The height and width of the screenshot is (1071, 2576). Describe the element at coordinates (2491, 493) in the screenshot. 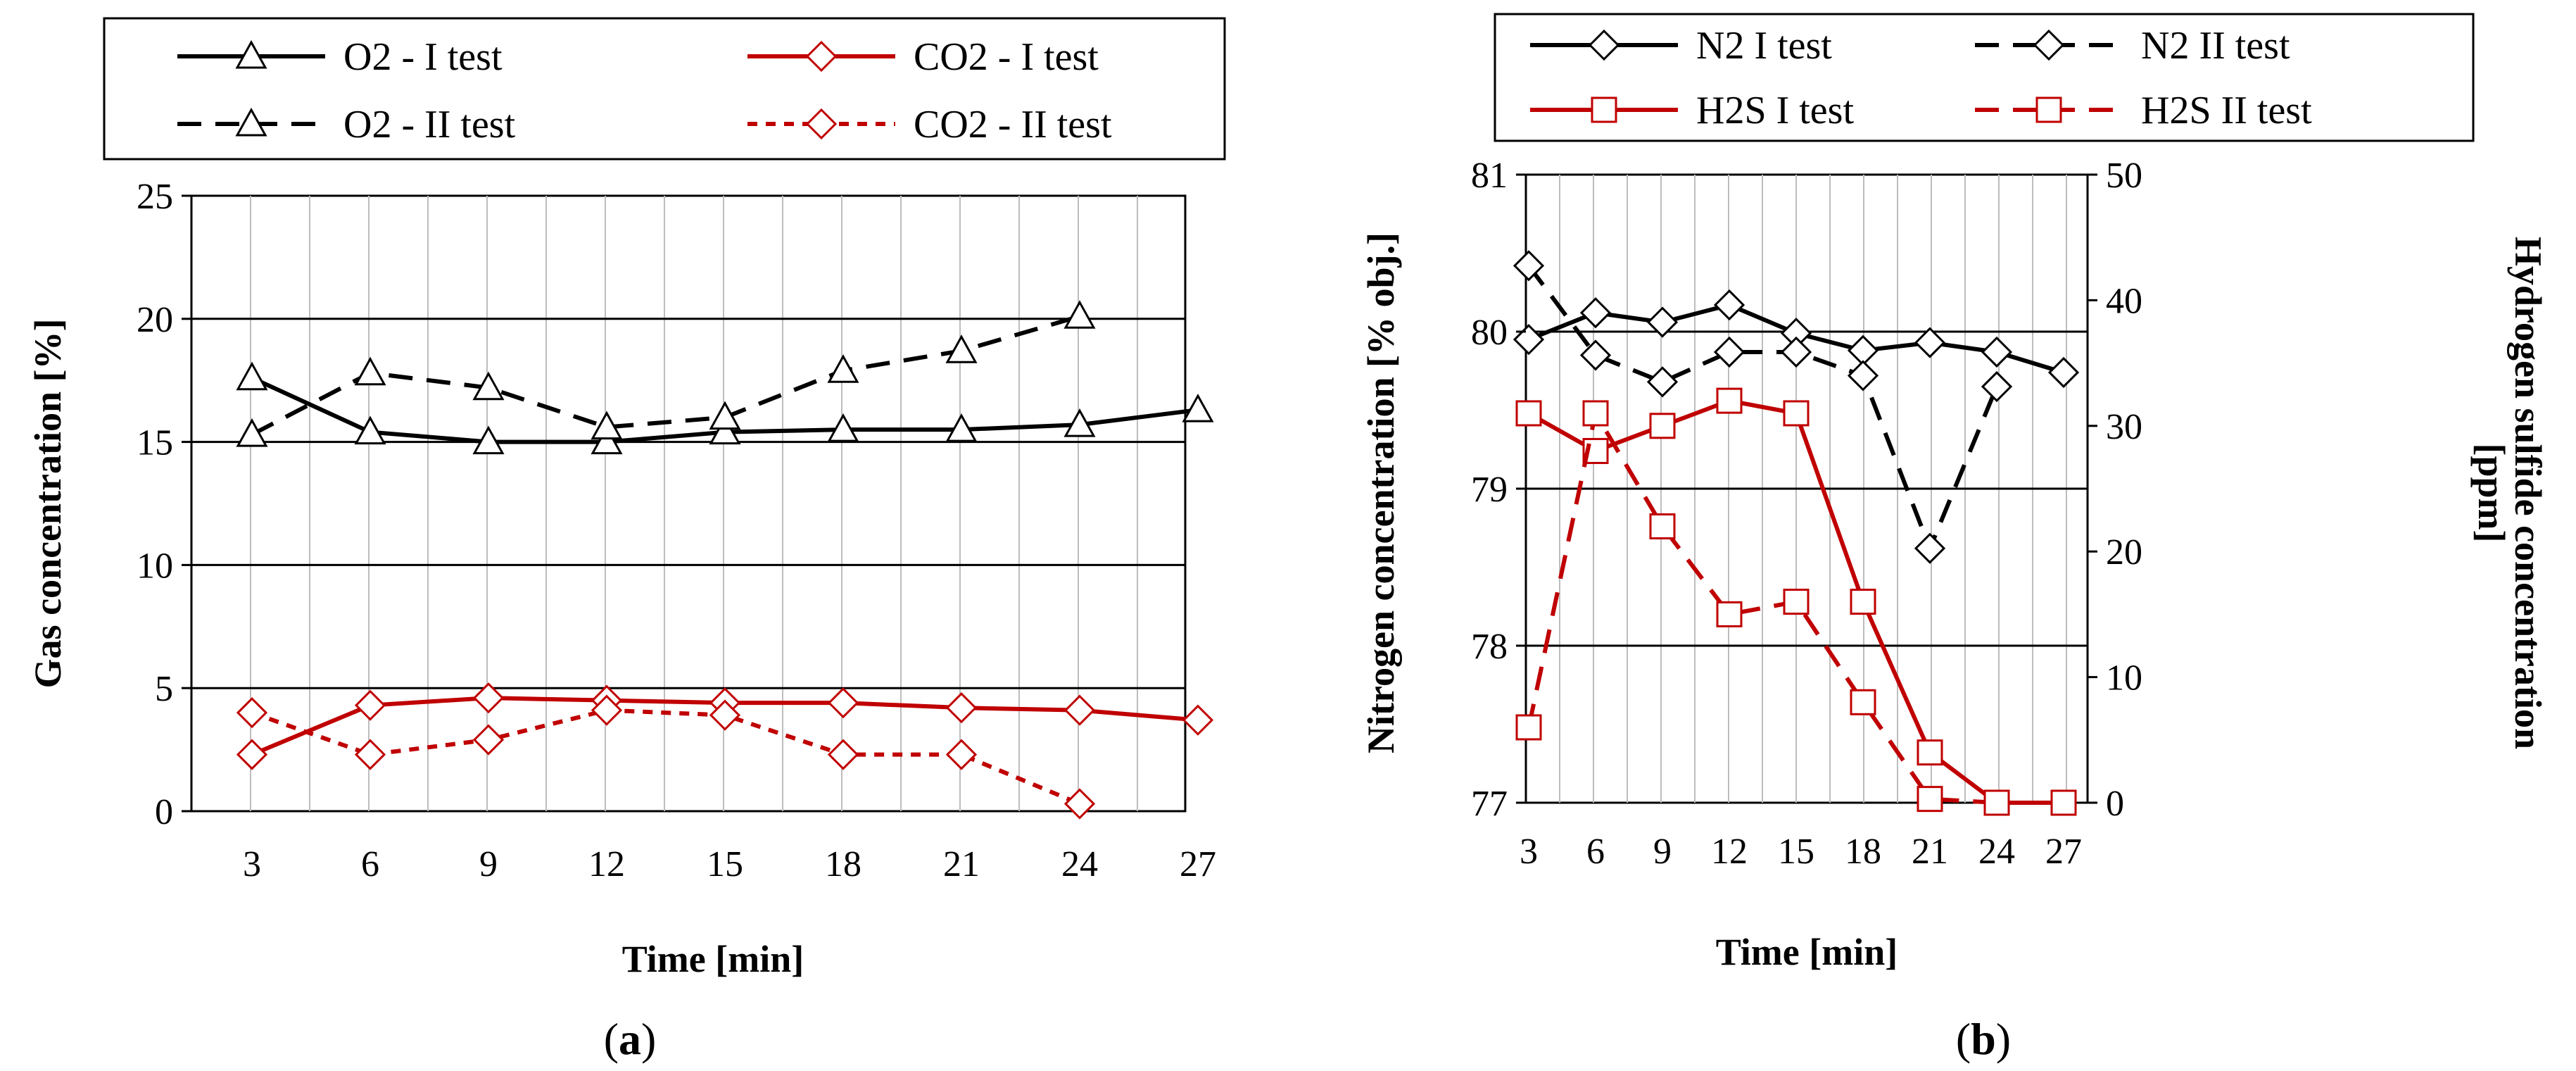

I see `y-axis-label-right-b-line2: [ppm]` at that location.